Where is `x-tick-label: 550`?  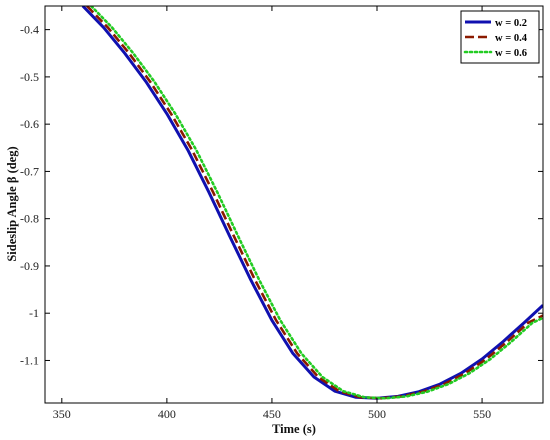
x-tick-label: 550 is located at coordinates (482, 414).